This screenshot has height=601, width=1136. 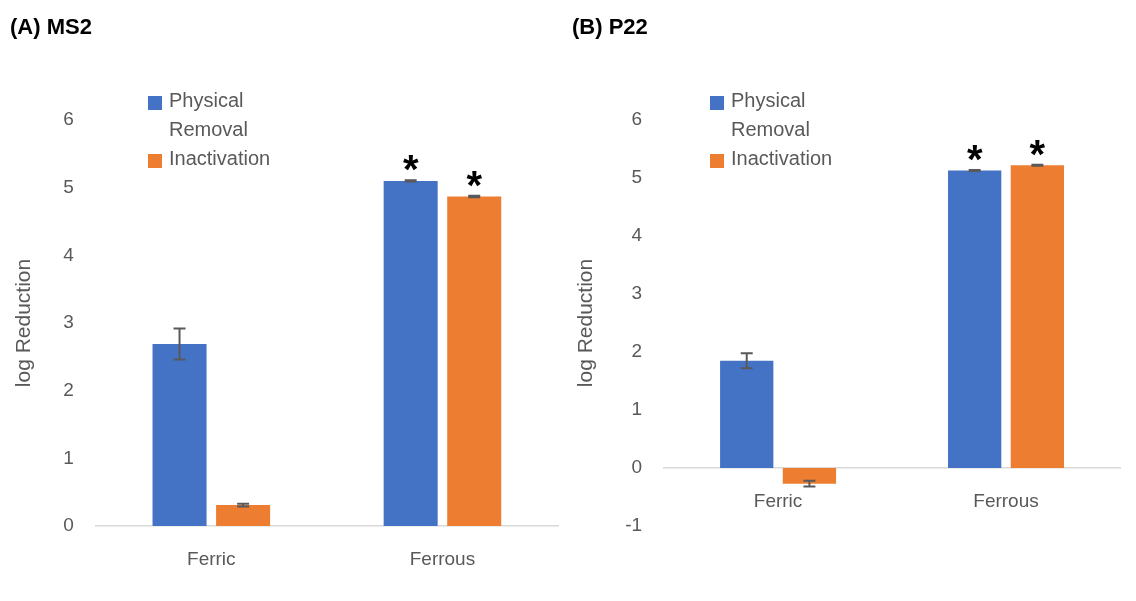 I want to click on chart-title: (B) P22, so click(x=610, y=27).